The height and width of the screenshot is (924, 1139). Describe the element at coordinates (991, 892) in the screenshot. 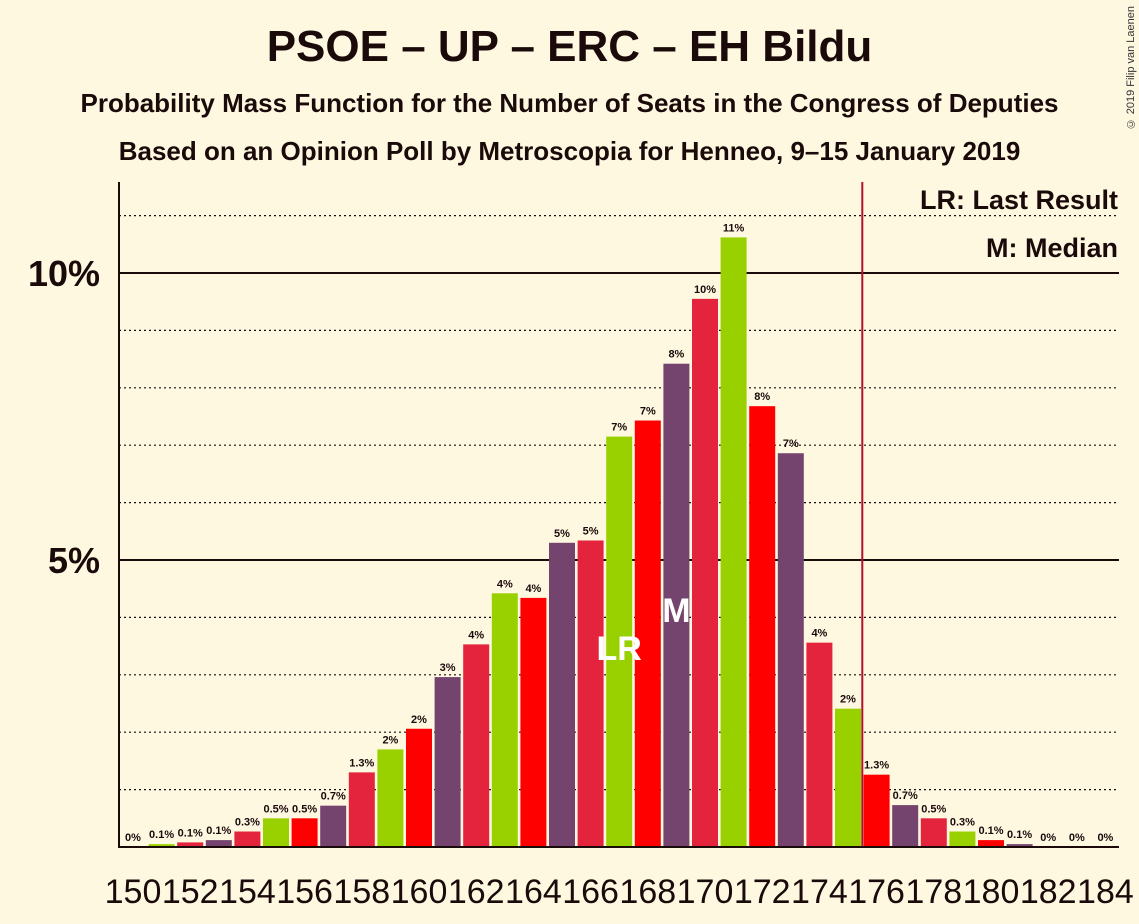

I see `x-tick-label: 180` at that location.